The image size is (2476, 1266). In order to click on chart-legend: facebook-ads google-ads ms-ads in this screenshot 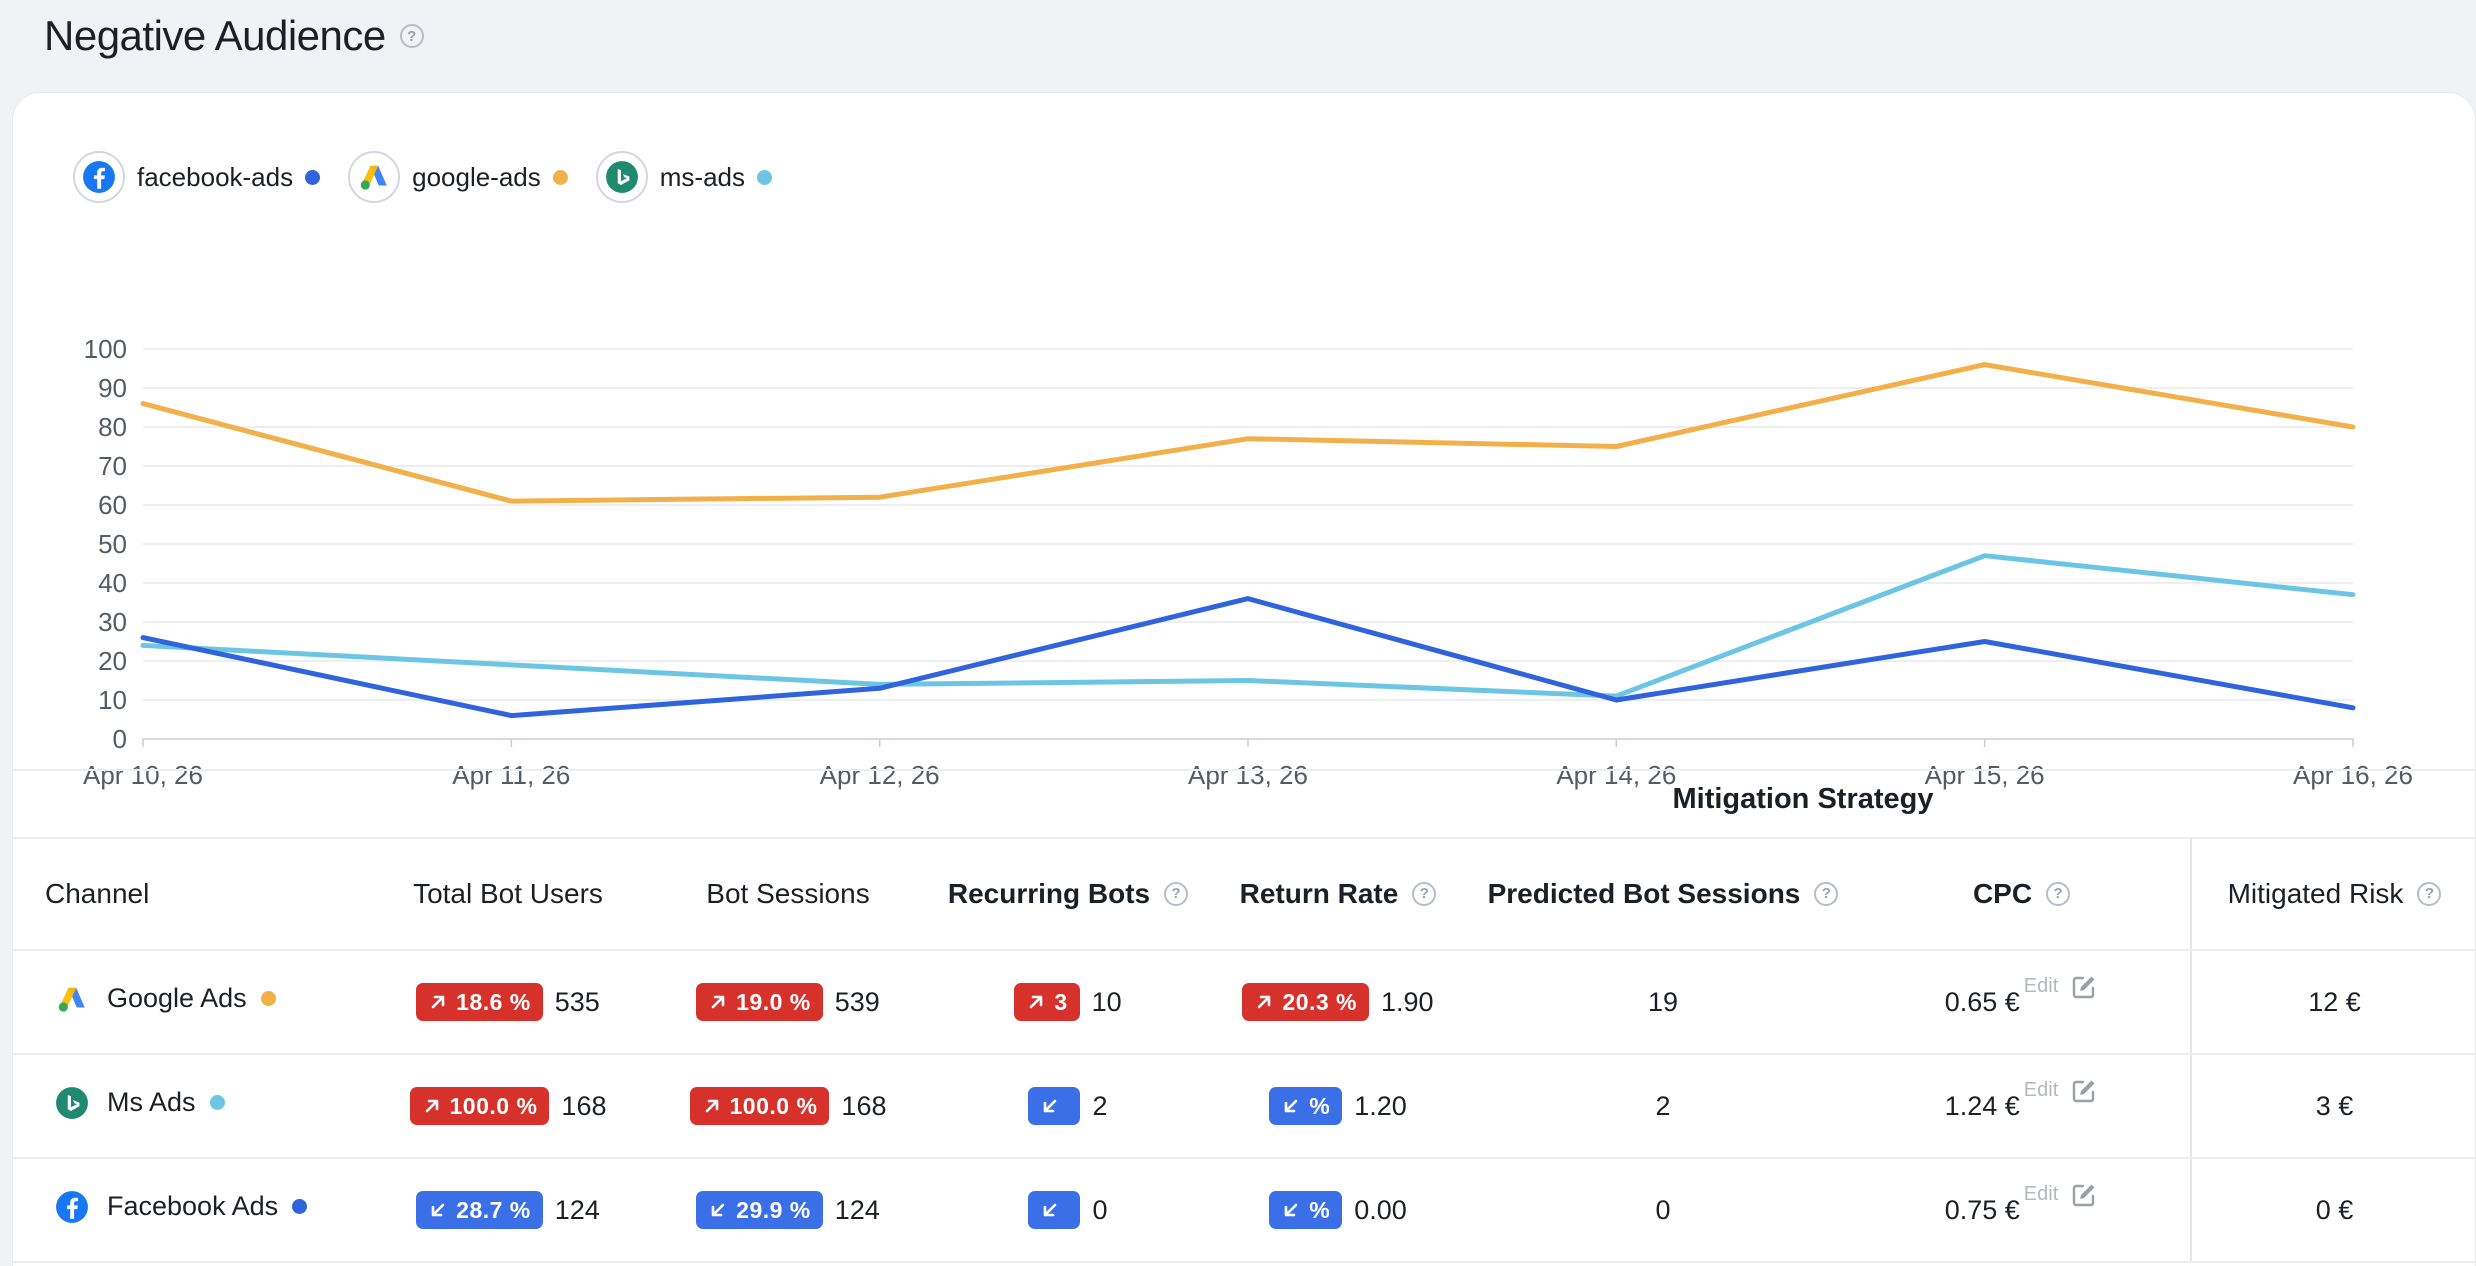, I will do `click(423, 177)`.